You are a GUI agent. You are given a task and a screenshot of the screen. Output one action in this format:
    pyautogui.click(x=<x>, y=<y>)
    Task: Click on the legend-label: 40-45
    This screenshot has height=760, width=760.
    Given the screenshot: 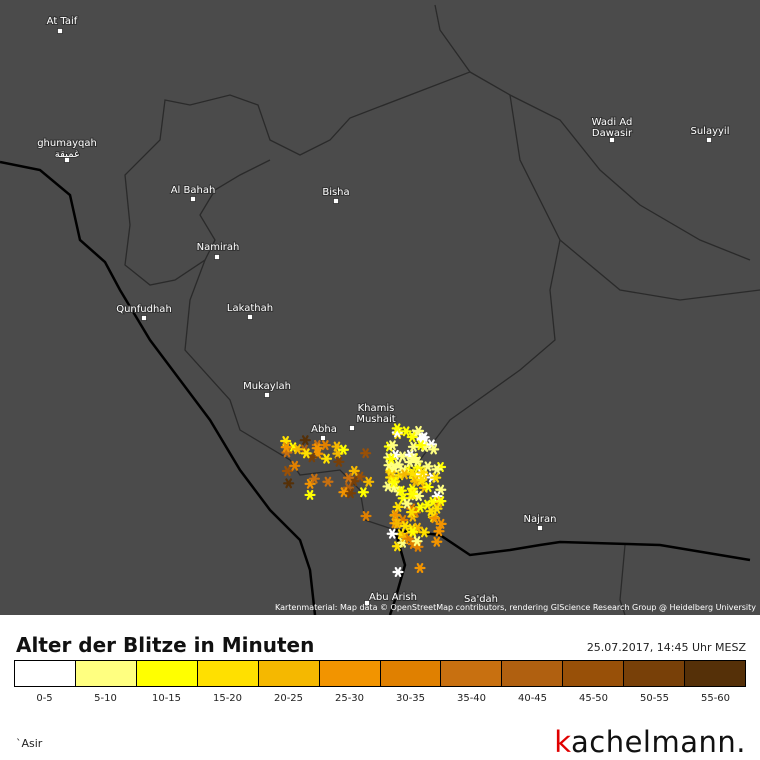 What is the action you would take?
    pyautogui.click(x=532, y=698)
    